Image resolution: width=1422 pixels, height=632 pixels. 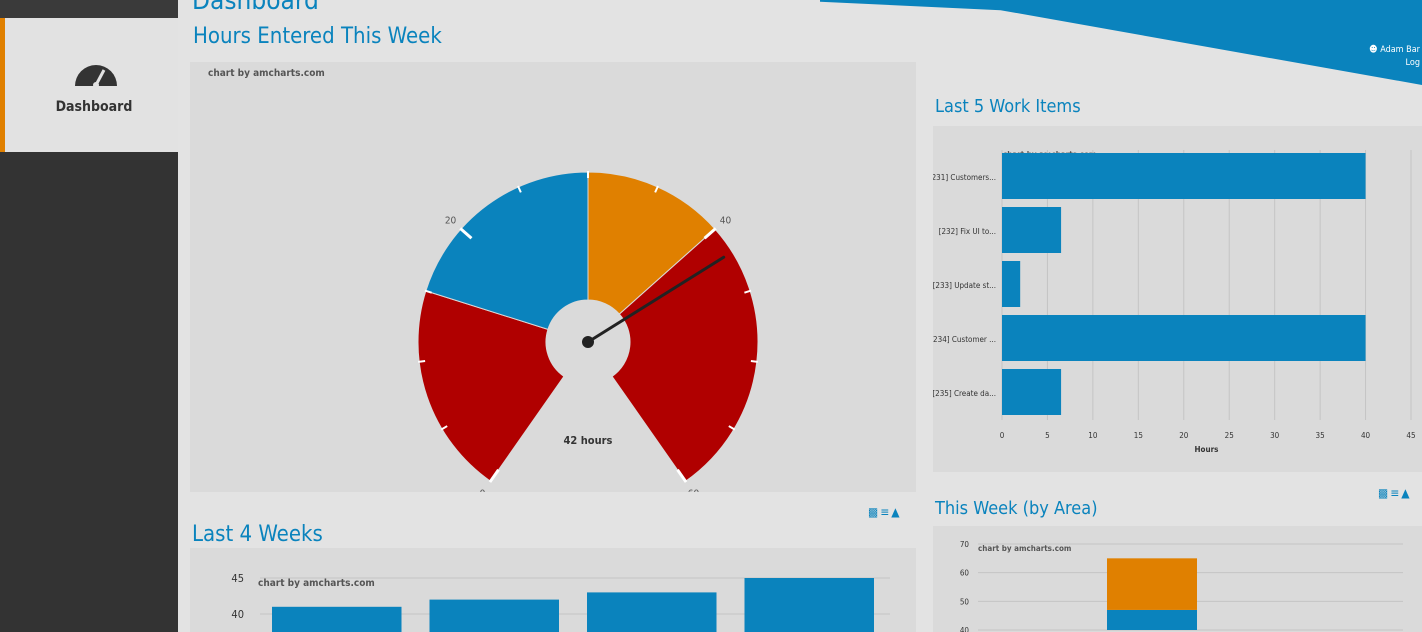 What do you see at coordinates (257, 534) in the screenshot?
I see `weeks-title: Last 4 Weeks` at bounding box center [257, 534].